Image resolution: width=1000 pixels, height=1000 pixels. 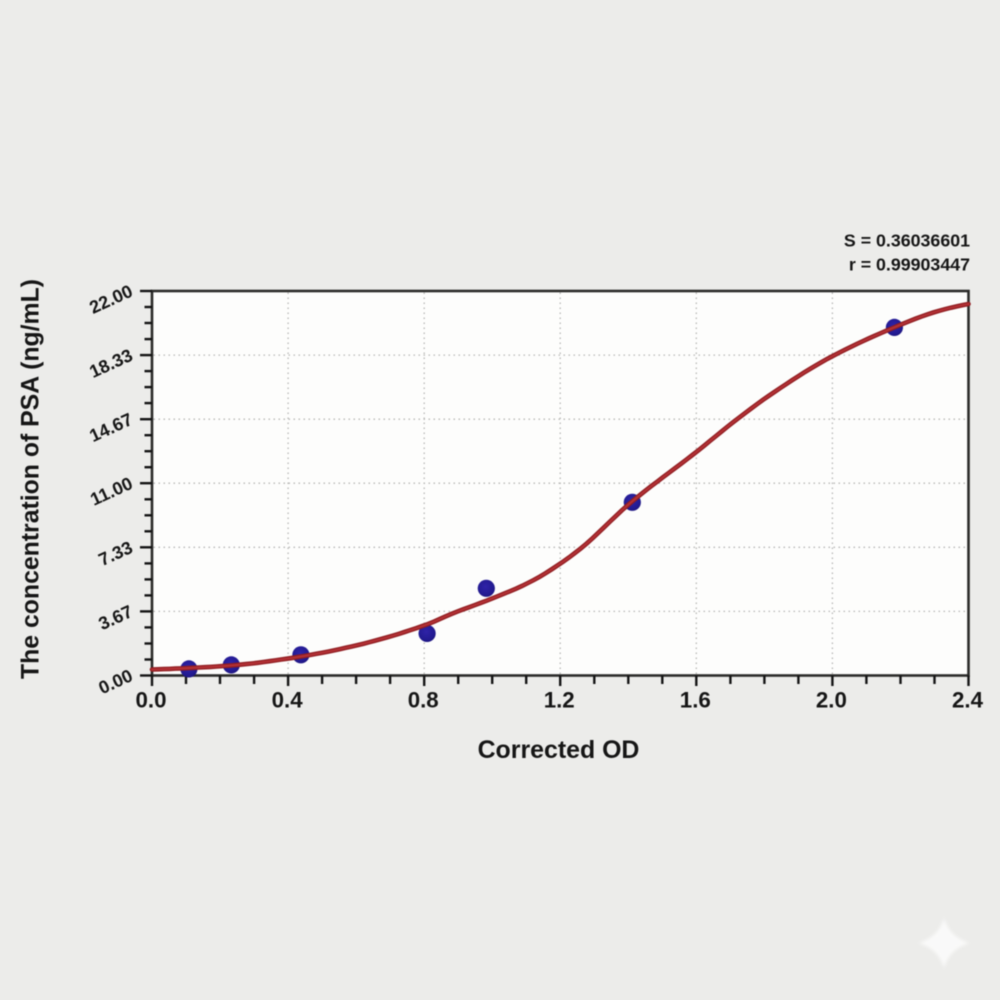 What do you see at coordinates (909, 265) in the screenshot?
I see `svg-text: r = 0.99903447` at bounding box center [909, 265].